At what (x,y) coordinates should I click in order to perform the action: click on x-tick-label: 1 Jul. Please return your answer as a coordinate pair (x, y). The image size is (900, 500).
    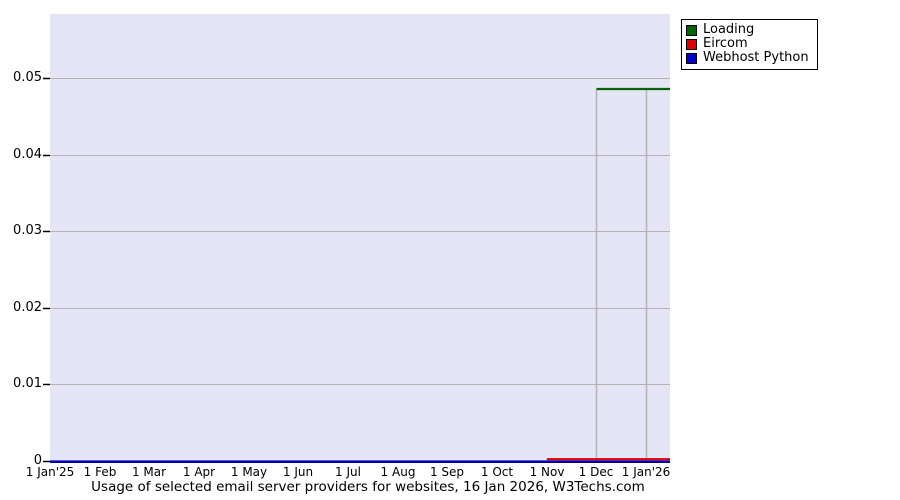
    Looking at the image, I should click on (348, 472).